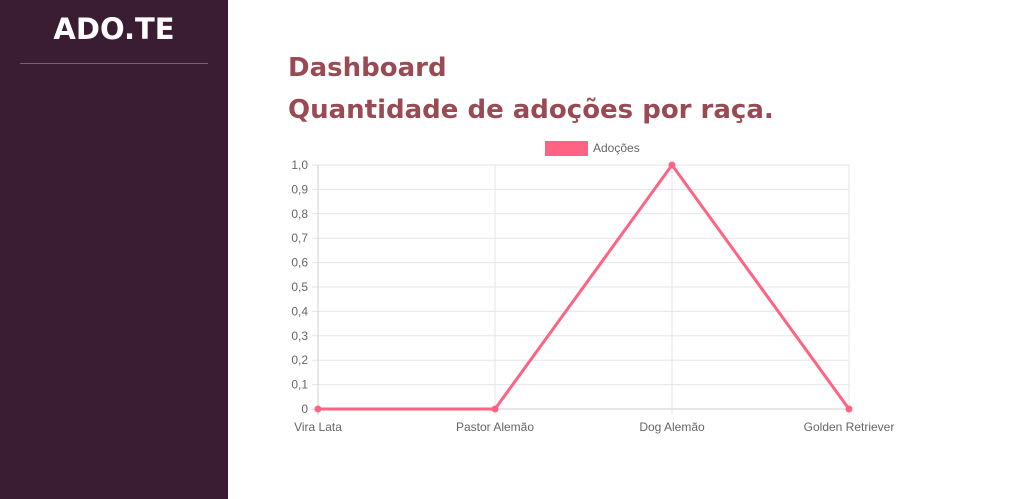 This screenshot has width=1034, height=499. I want to click on y-tick-label: 0,9, so click(299, 189).